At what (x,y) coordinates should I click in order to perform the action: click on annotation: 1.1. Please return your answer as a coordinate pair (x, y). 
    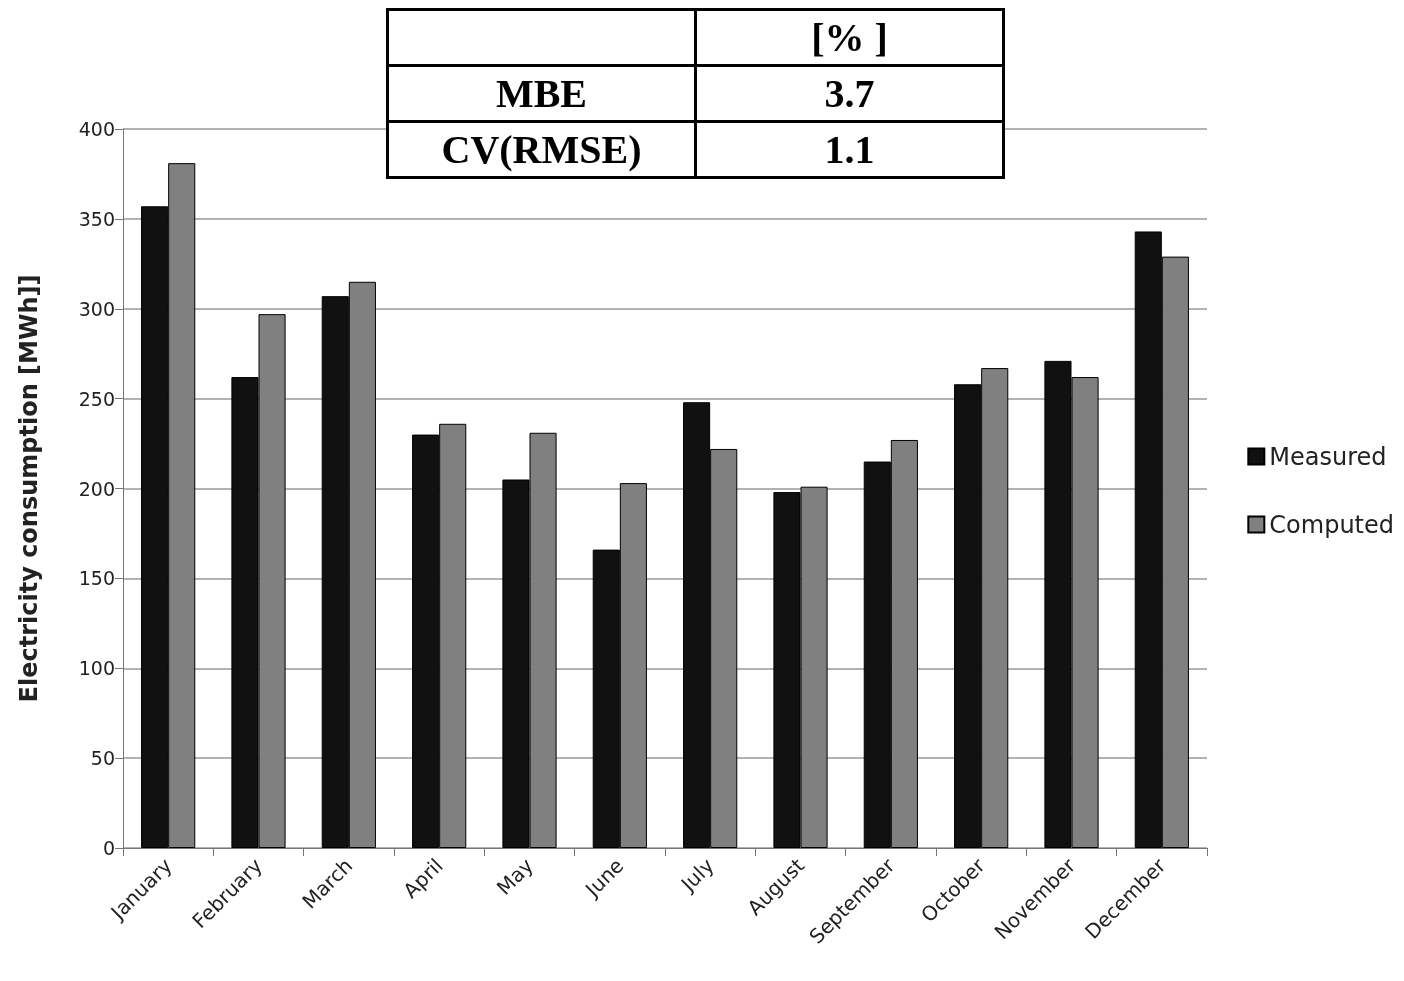
    Looking at the image, I should click on (849, 149).